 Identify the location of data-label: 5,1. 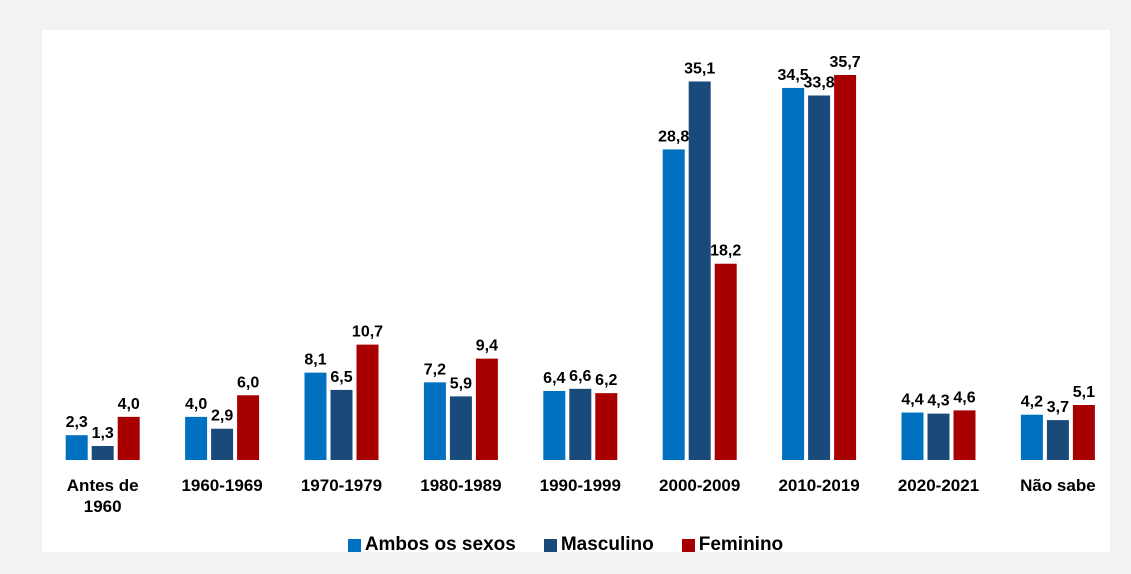
(1084, 392).